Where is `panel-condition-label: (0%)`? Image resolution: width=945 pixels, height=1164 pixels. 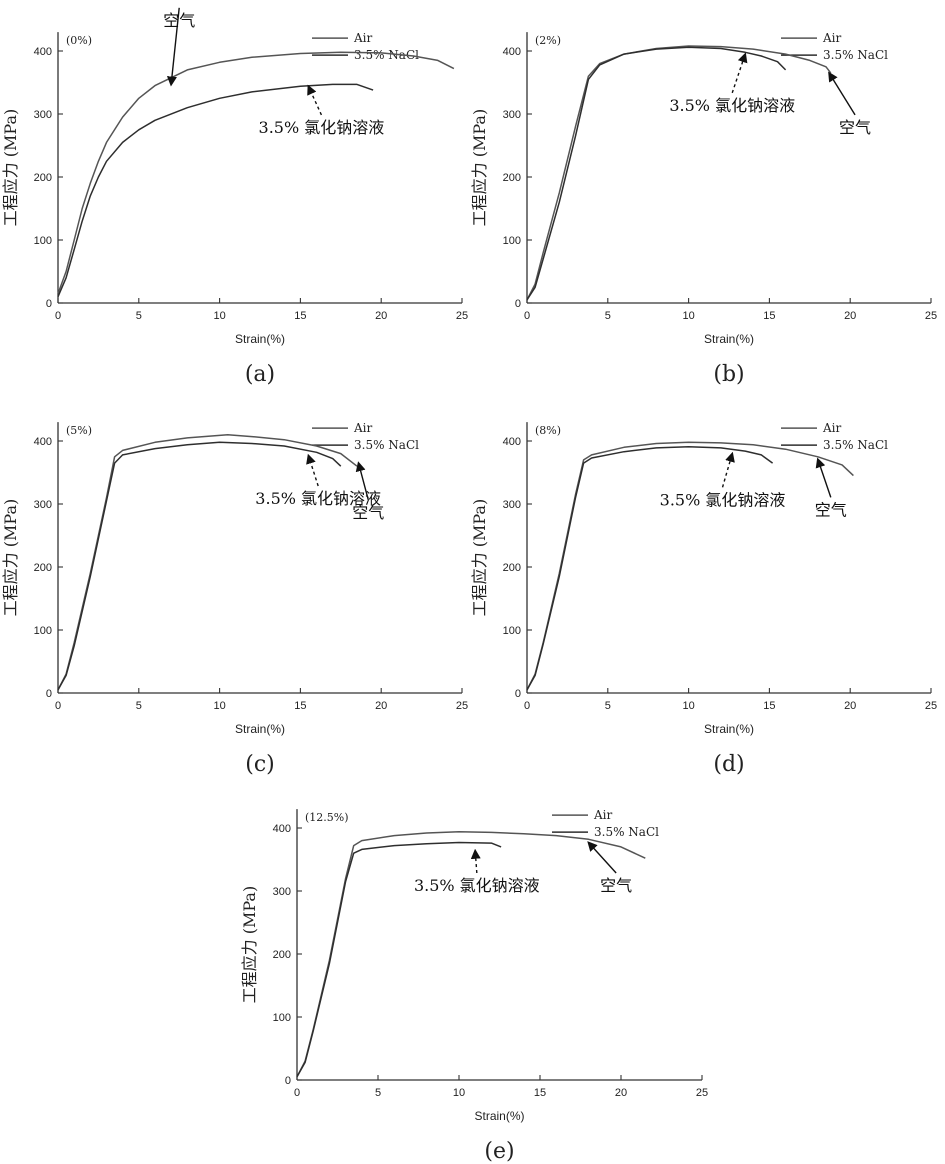 panel-condition-label: (0%) is located at coordinates (79, 40).